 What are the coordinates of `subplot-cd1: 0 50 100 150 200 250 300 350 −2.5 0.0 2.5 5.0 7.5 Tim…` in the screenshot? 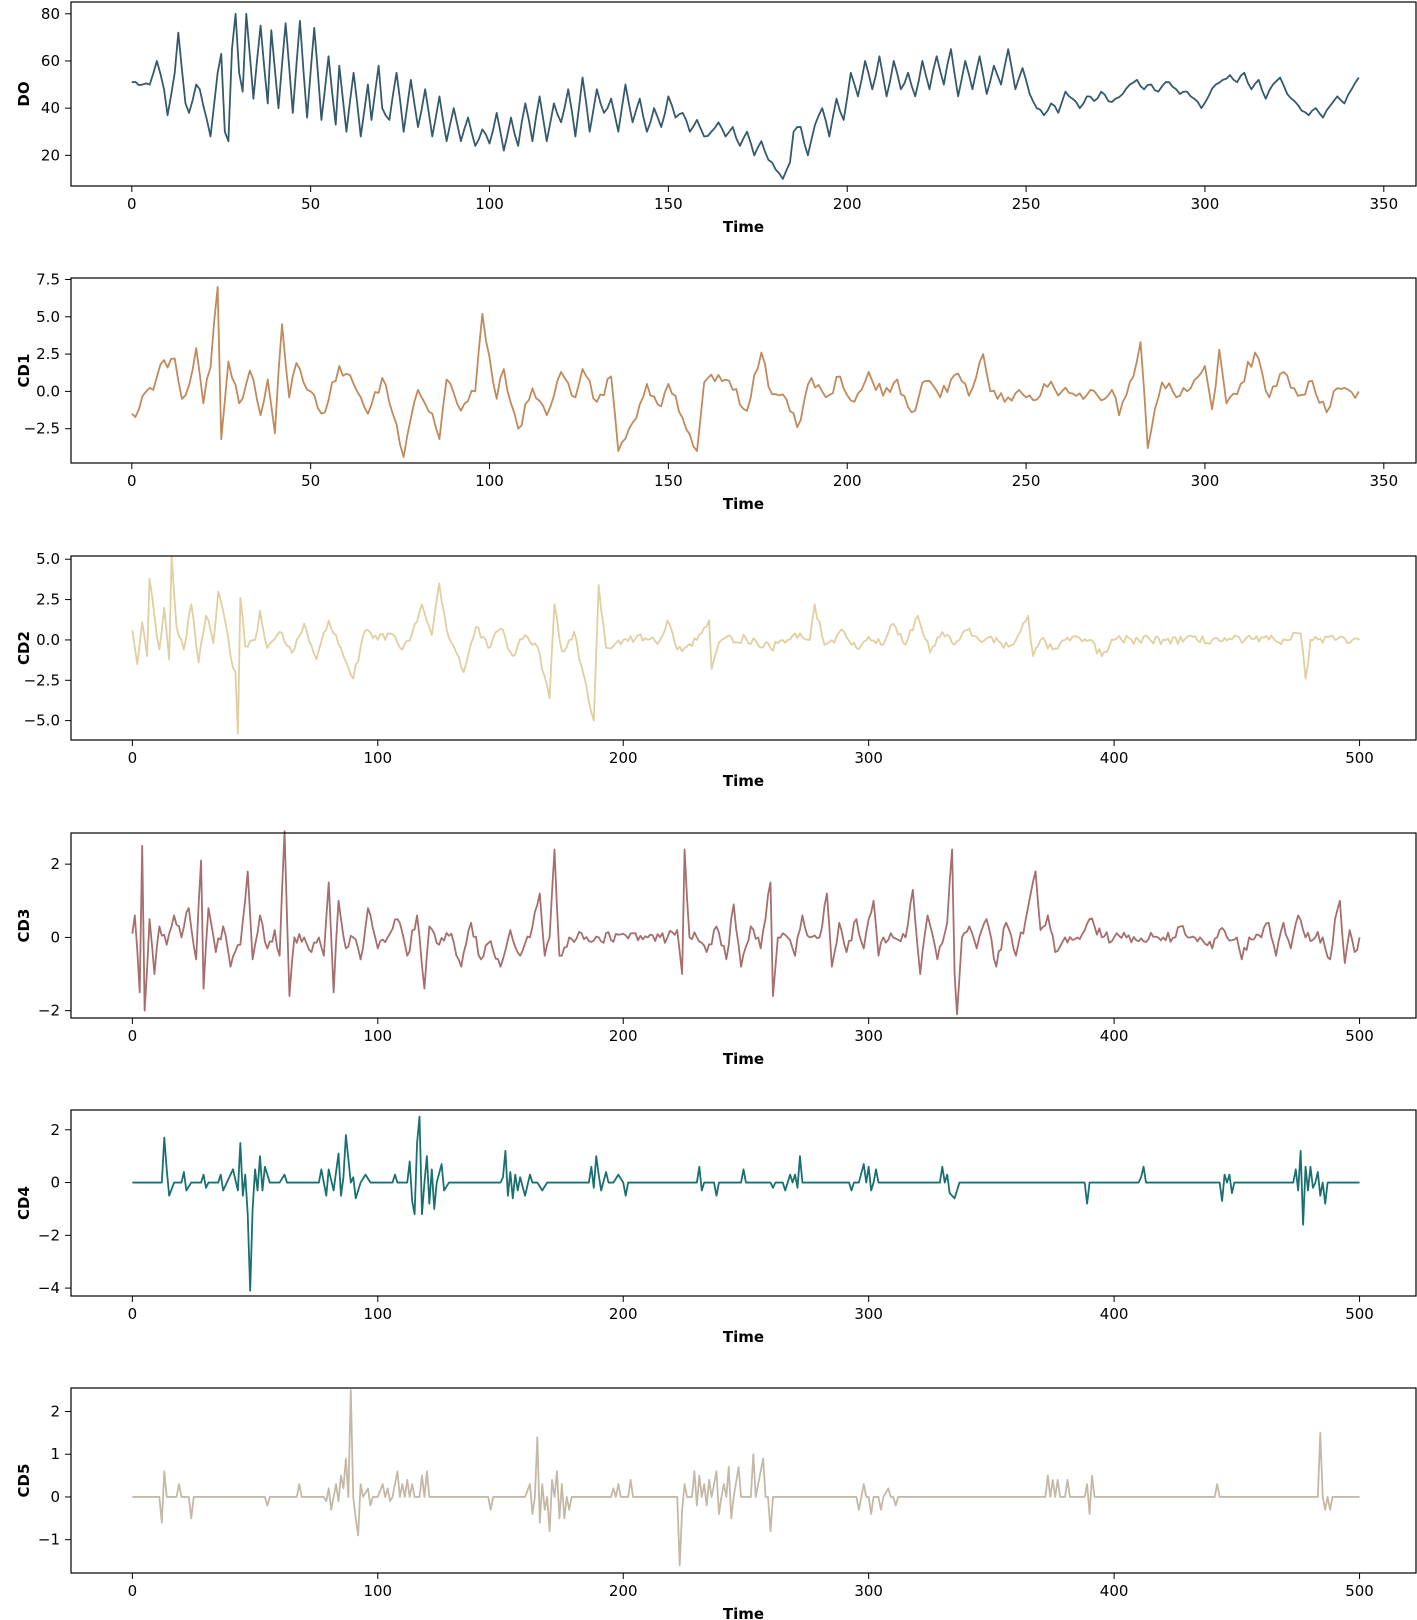 It's located at (716, 391).